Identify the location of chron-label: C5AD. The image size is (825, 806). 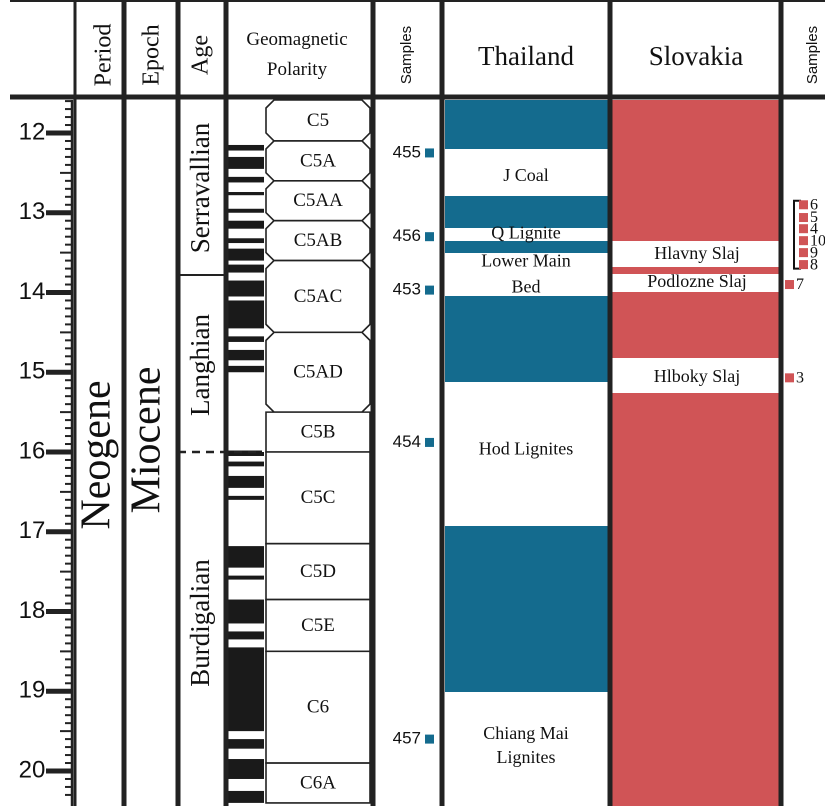
(318, 372).